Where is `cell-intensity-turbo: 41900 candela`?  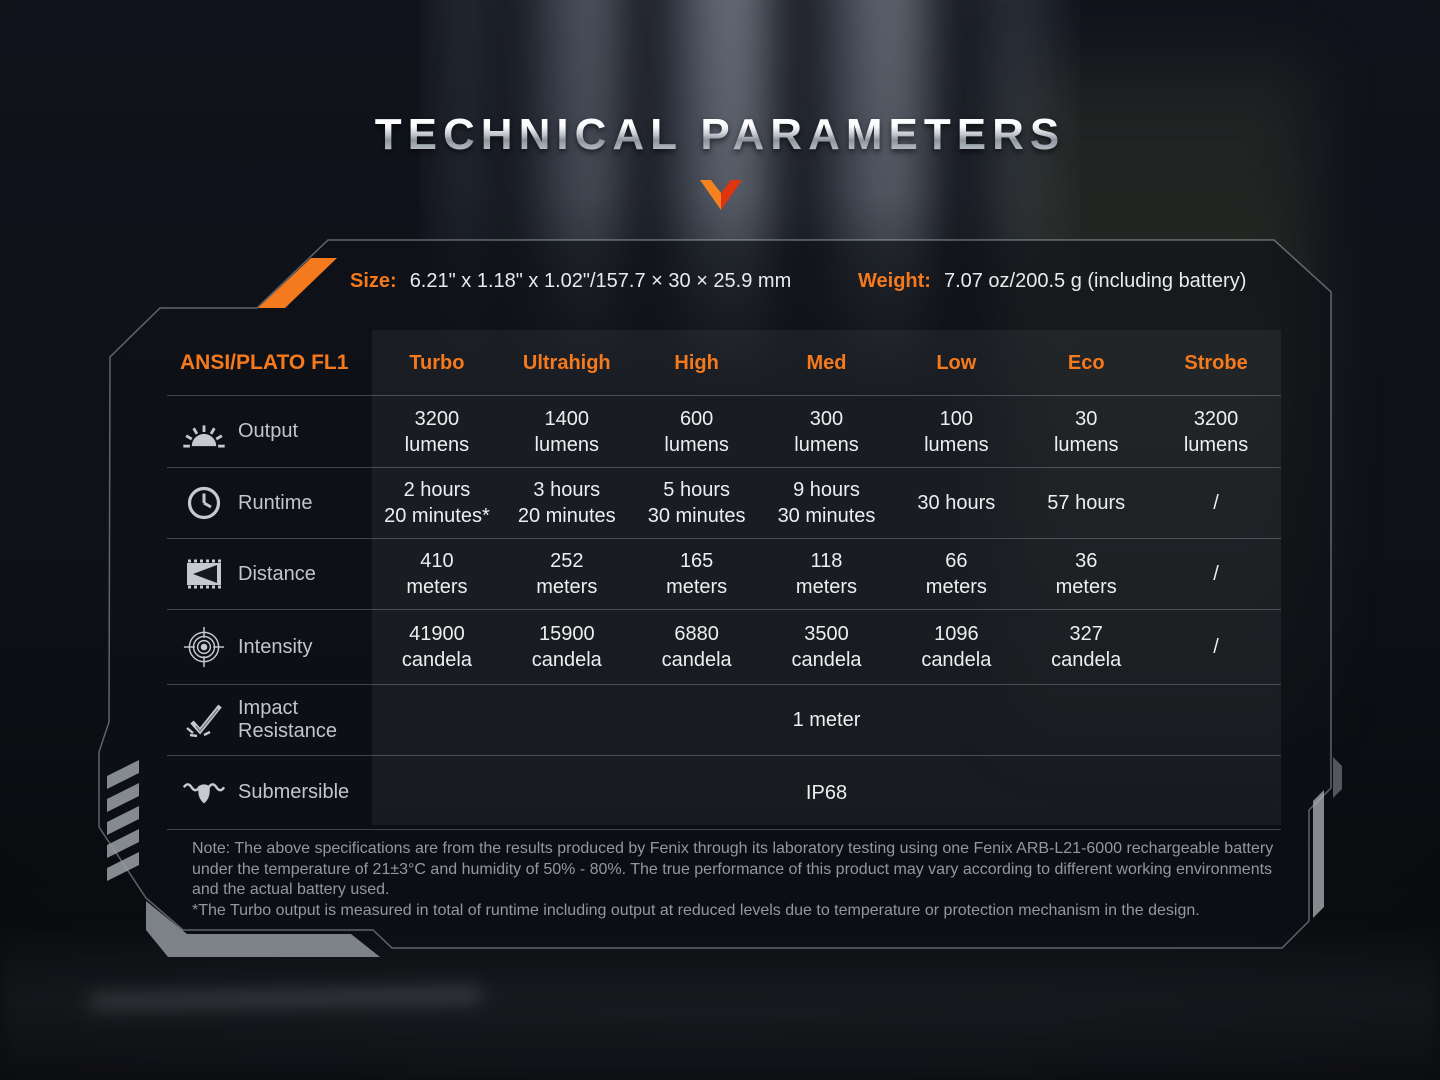 cell-intensity-turbo: 41900 candela is located at coordinates (436, 647).